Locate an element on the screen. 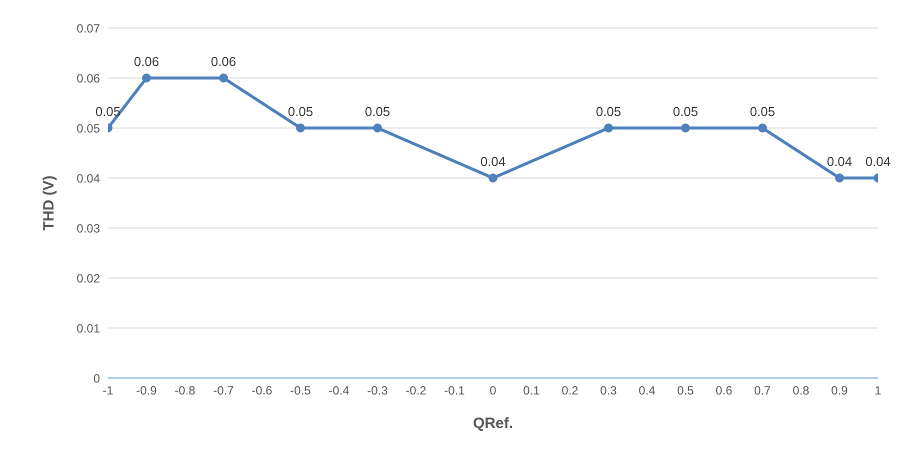 This screenshot has width=919, height=470. x-tick-label: 0.5 is located at coordinates (685, 391).